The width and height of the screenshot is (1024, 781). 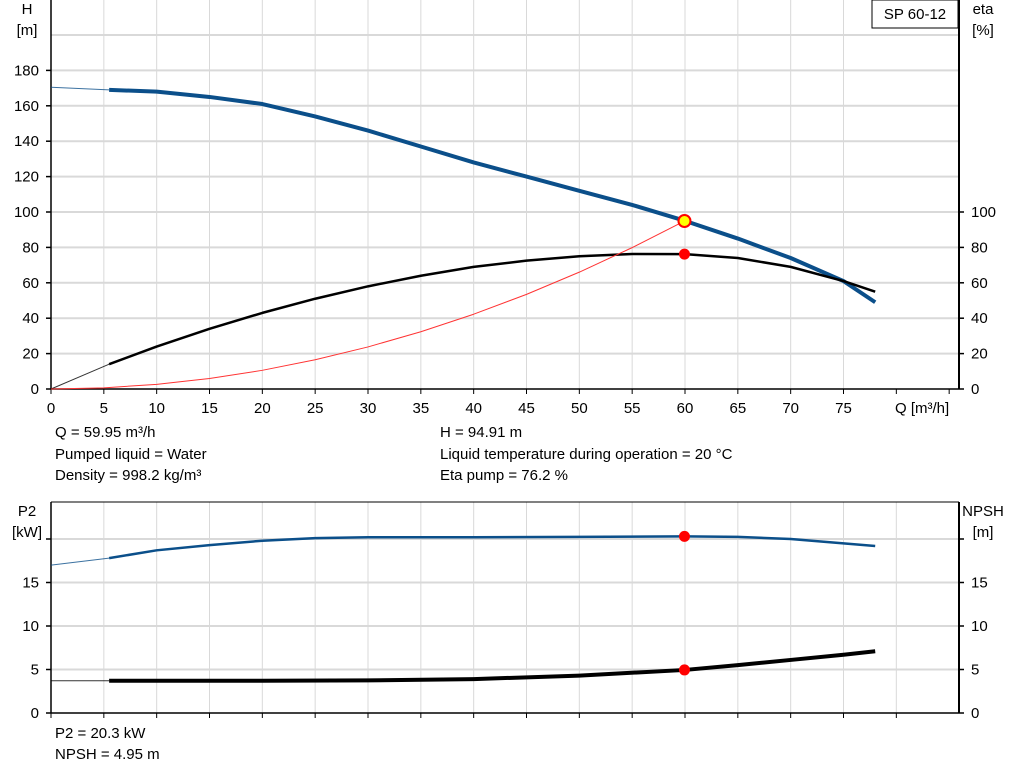 I want to click on y-tick-label-left: 5, so click(x=35, y=670).